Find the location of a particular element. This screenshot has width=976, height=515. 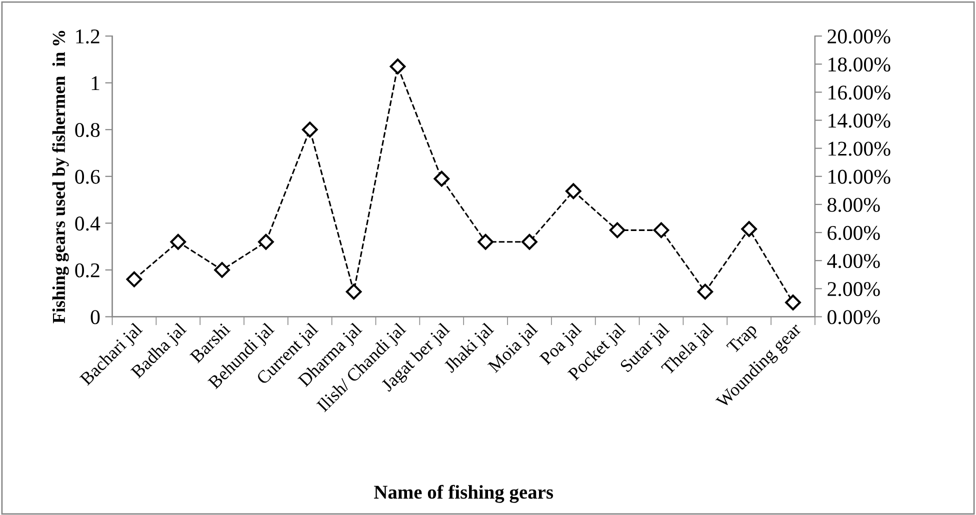

y2-tick-label: 12.00% is located at coordinates (859, 149).